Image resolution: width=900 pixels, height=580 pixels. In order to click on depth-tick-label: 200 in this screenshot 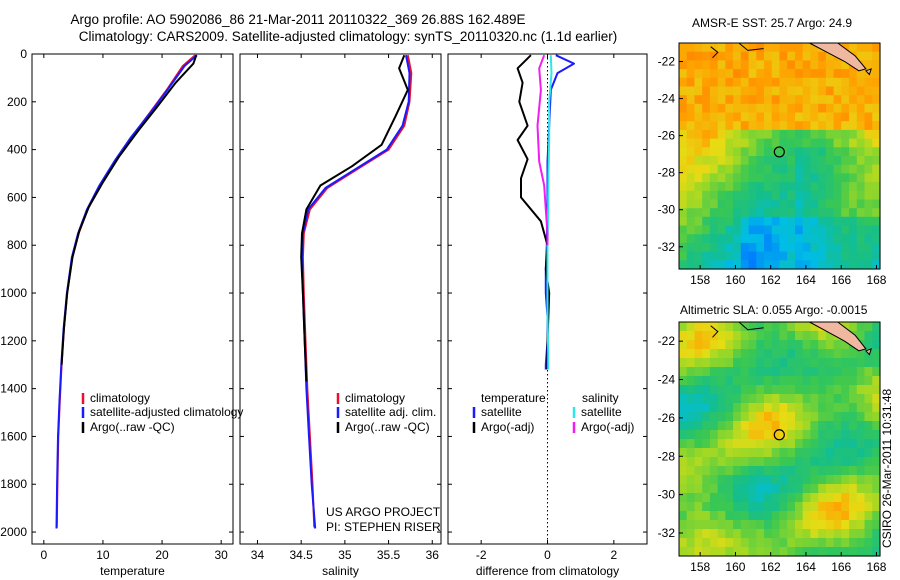, I will do `click(17, 102)`.